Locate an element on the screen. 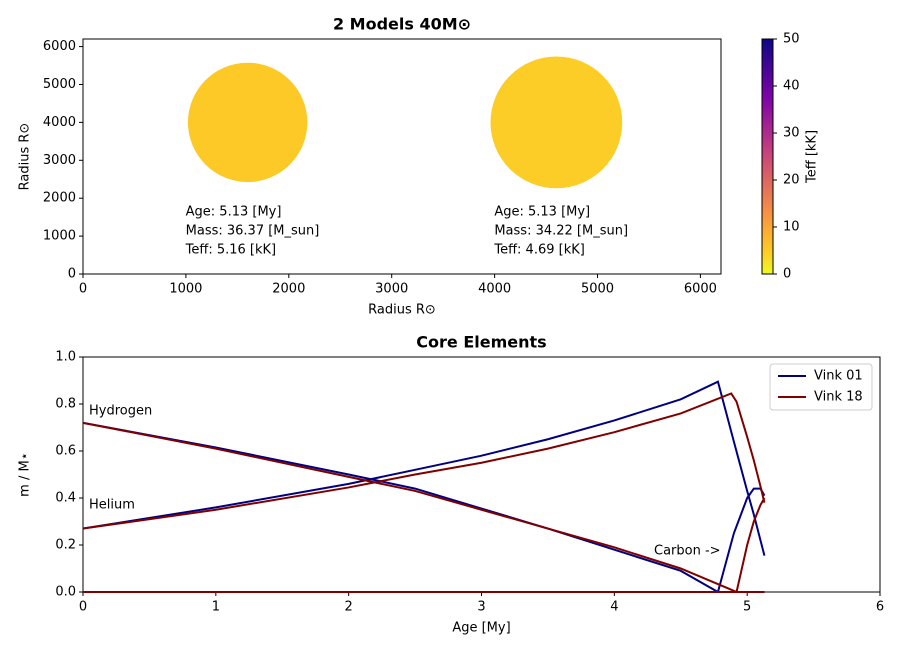  annotation: Teff: 5.16 [kK] is located at coordinates (230, 250).